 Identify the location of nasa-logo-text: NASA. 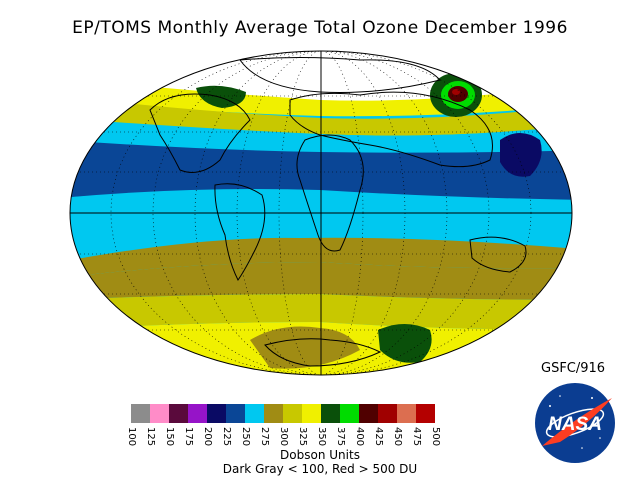
(575, 424).